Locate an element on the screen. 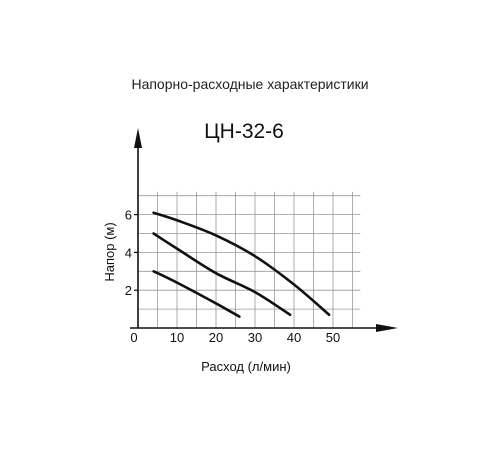 The width and height of the screenshot is (500, 450). chart-series is located at coordinates (241, 264).